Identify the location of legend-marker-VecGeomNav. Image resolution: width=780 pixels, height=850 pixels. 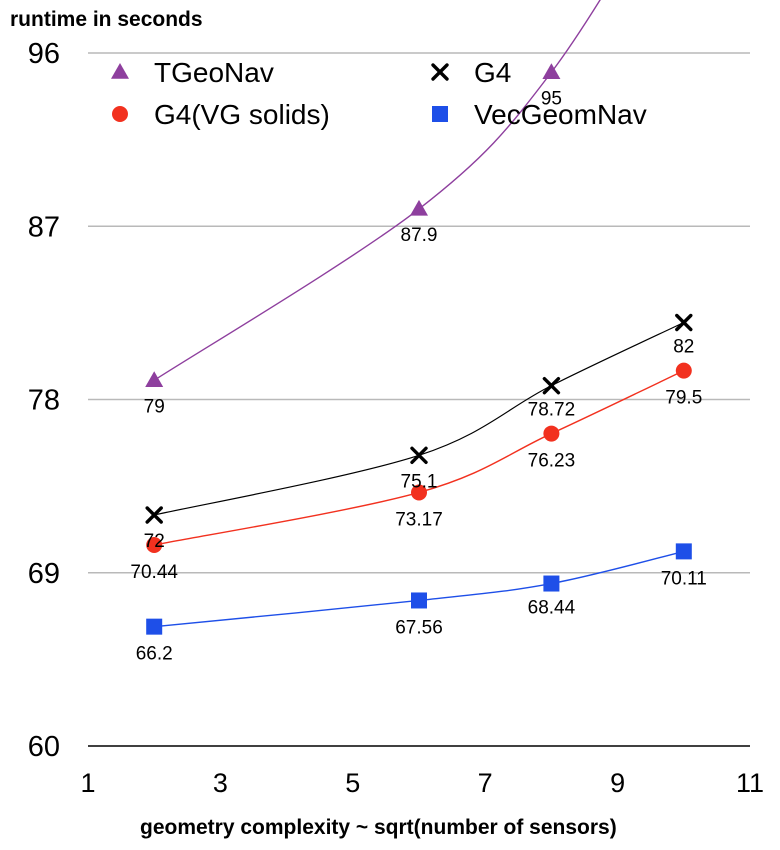
(440, 114).